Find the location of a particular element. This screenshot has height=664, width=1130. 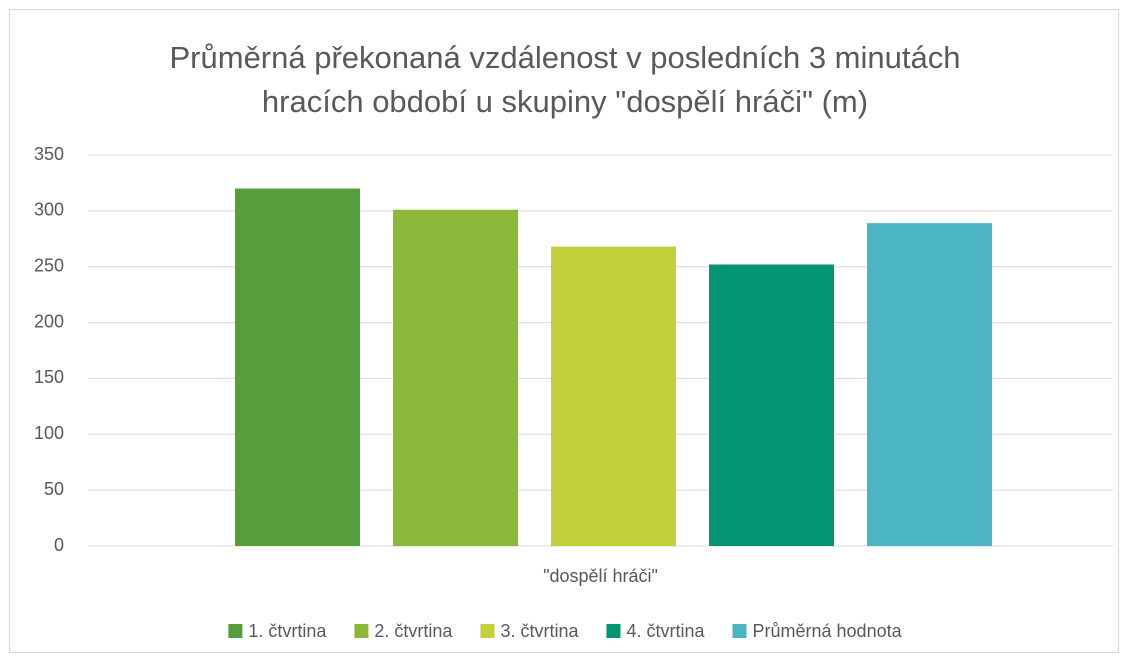

x-tick-label: "dospělí hráči" is located at coordinates (600, 576).